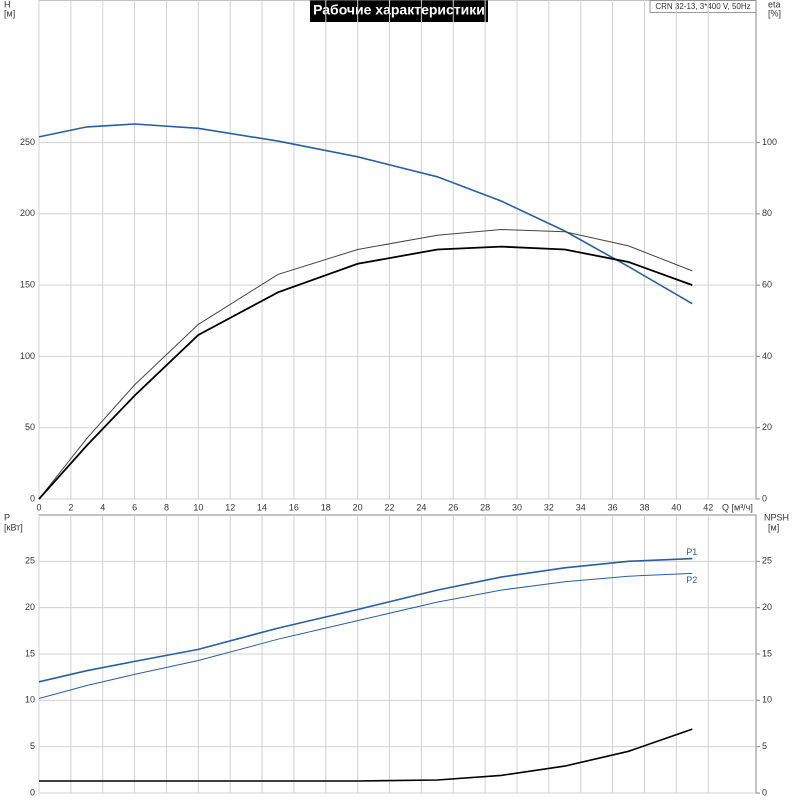  I want to click on x-tick-label: 0, so click(38, 507).